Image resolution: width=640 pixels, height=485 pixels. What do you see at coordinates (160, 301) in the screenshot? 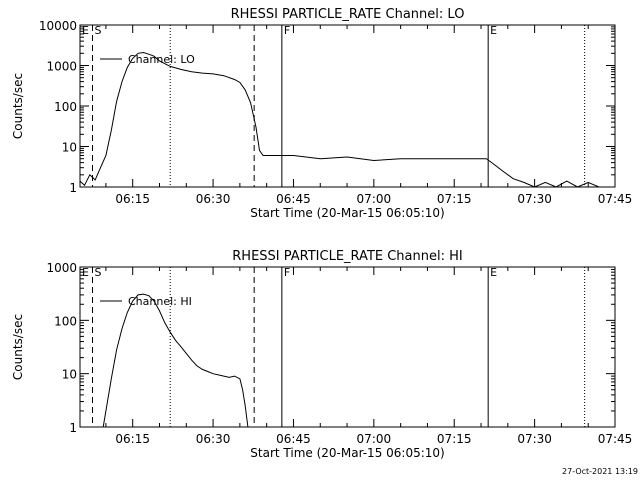
I see `legend-label: Channel: HI` at bounding box center [160, 301].